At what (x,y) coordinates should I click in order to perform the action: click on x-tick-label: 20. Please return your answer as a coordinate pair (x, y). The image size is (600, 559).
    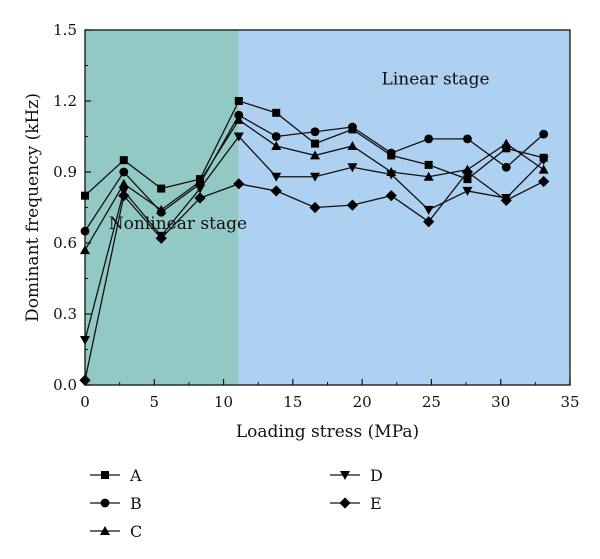
    Looking at the image, I should click on (362, 402).